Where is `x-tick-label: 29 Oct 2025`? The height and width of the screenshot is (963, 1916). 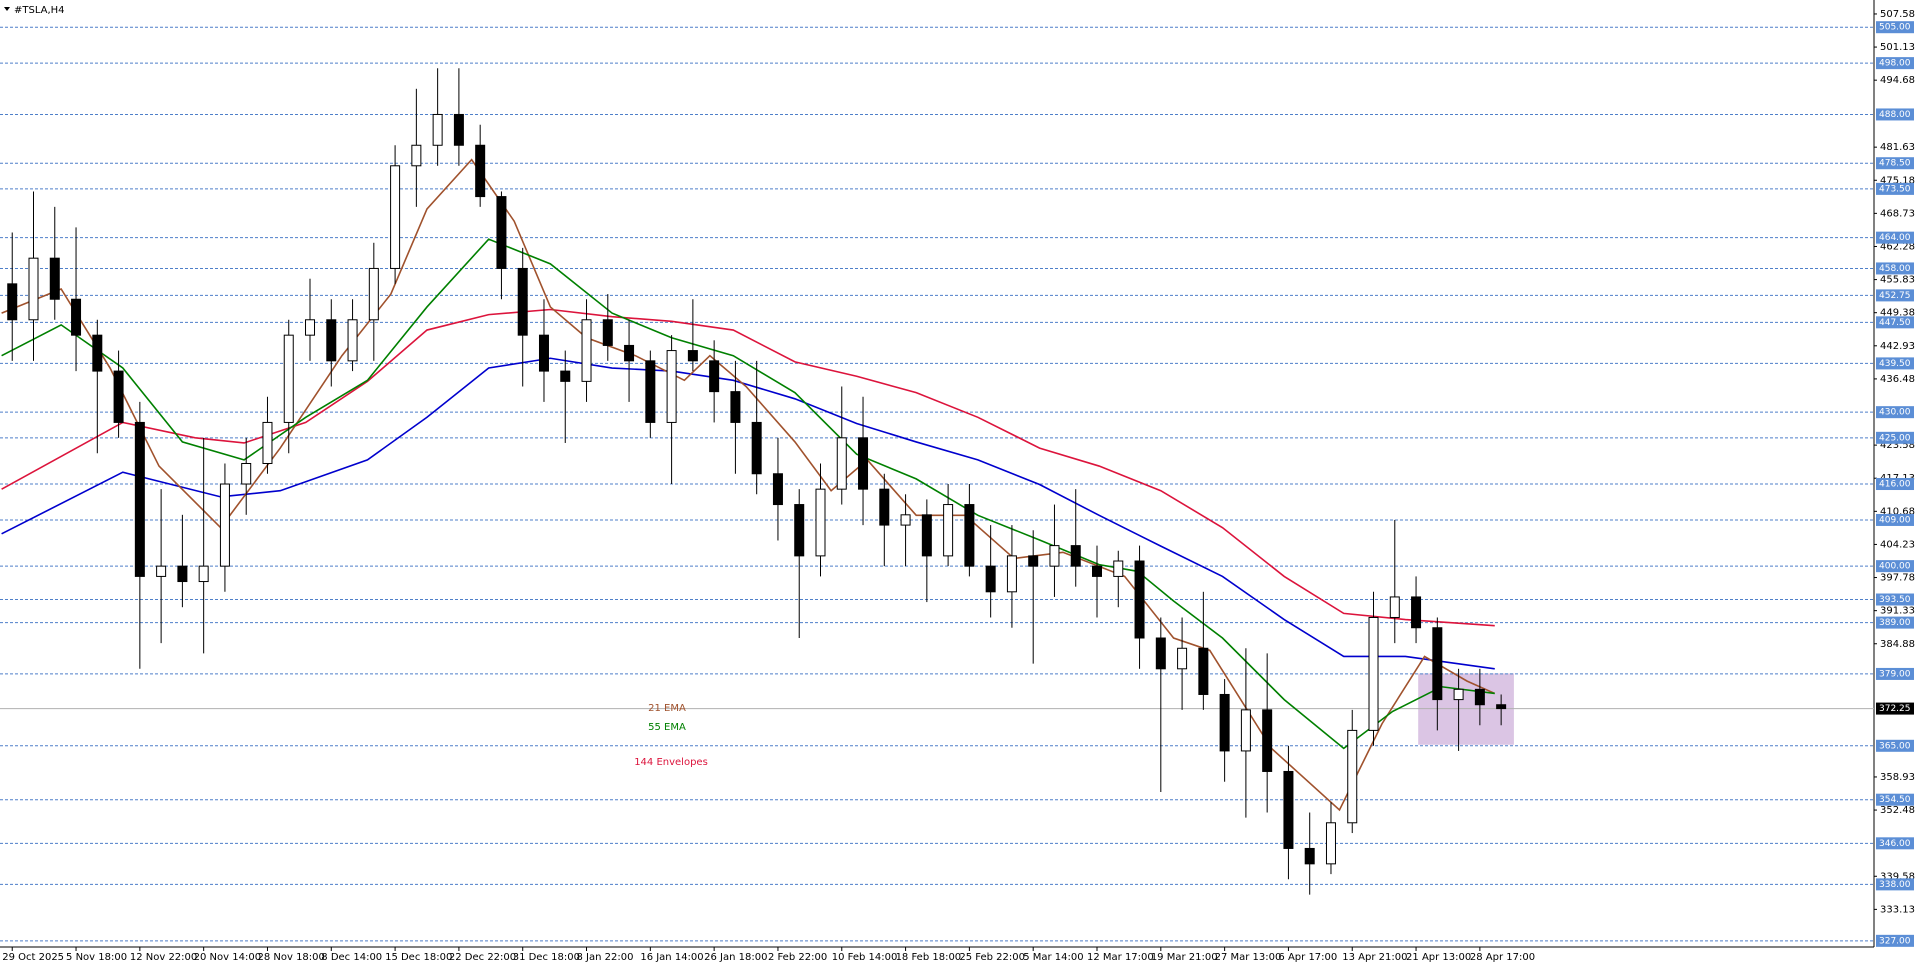 x-tick-label: 29 Oct 2025 is located at coordinates (33, 957).